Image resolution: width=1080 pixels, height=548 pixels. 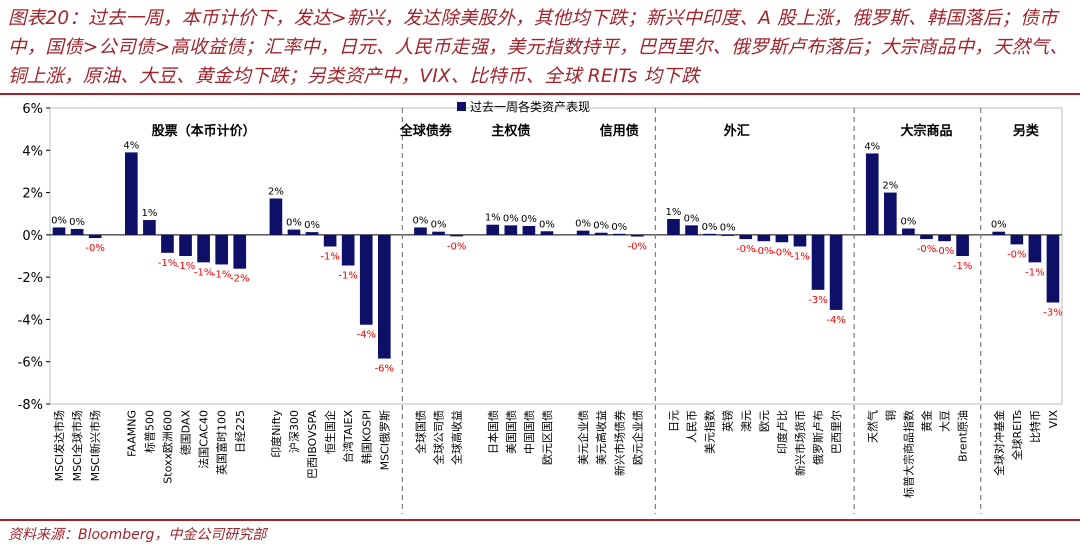 I want to click on category-label: 巴西里尔, so click(x=836, y=432).